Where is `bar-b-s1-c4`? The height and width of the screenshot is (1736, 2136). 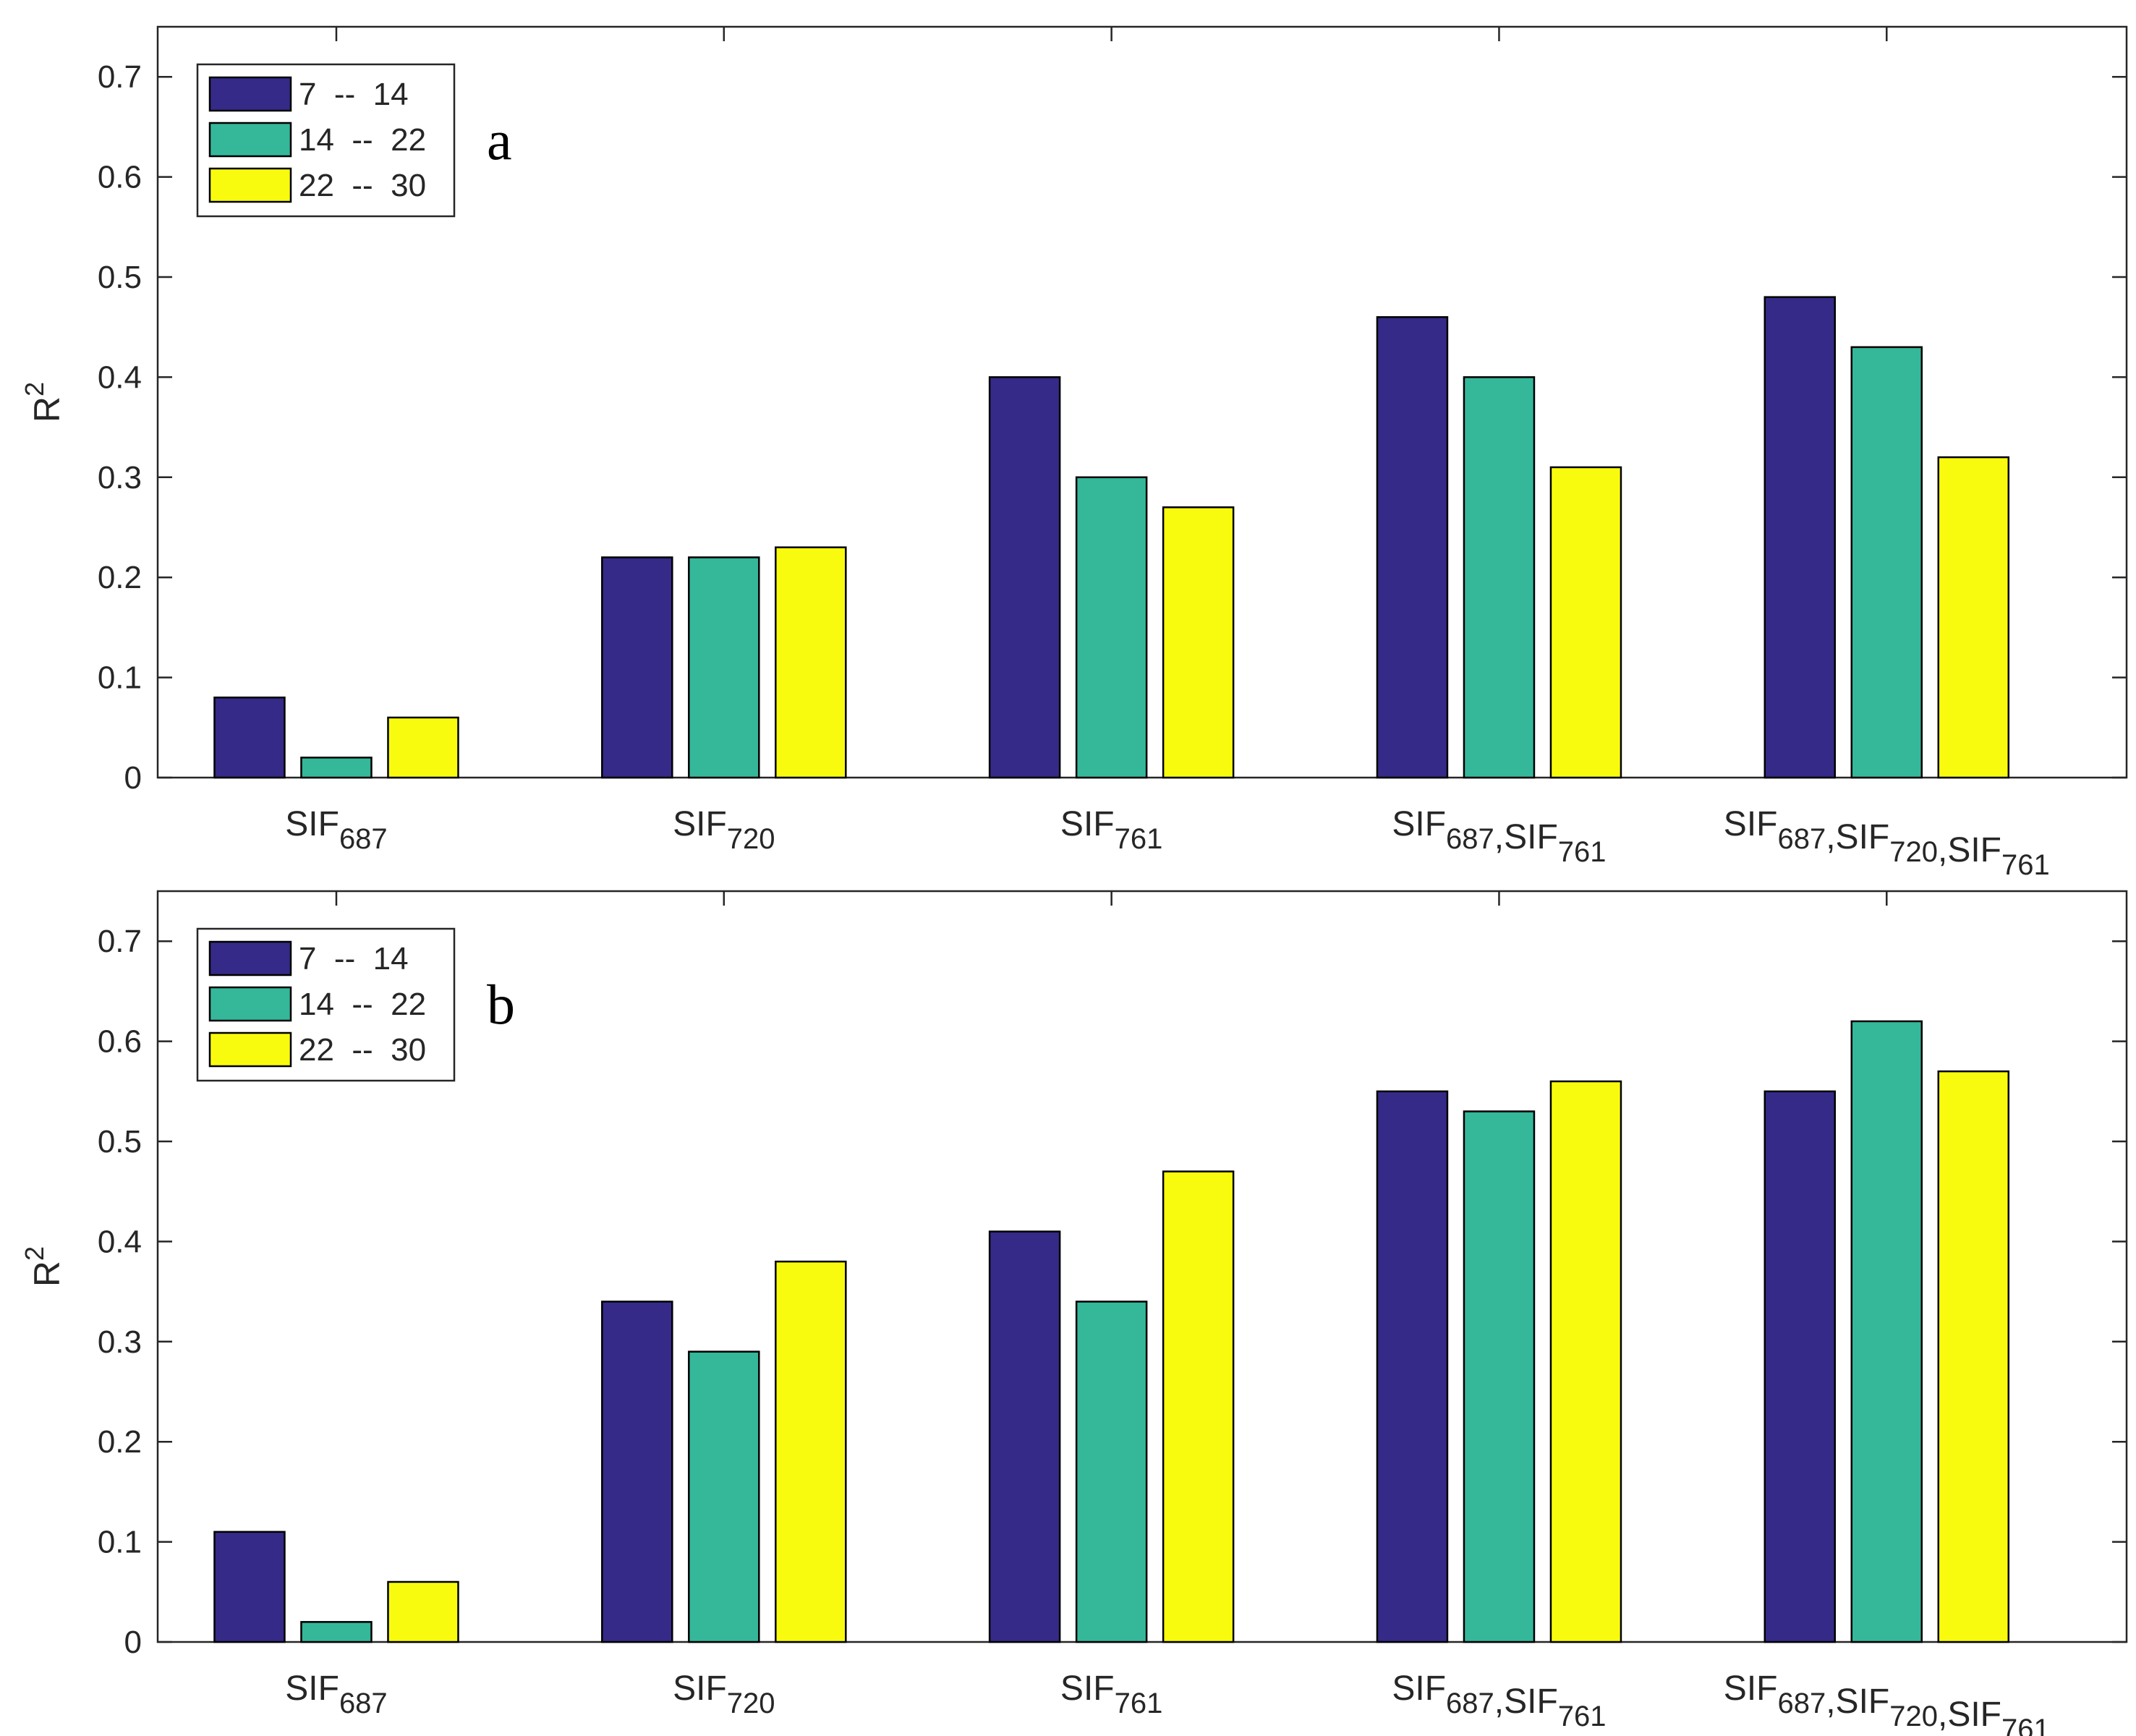
bar-b-s1-c4 is located at coordinates (1887, 1332).